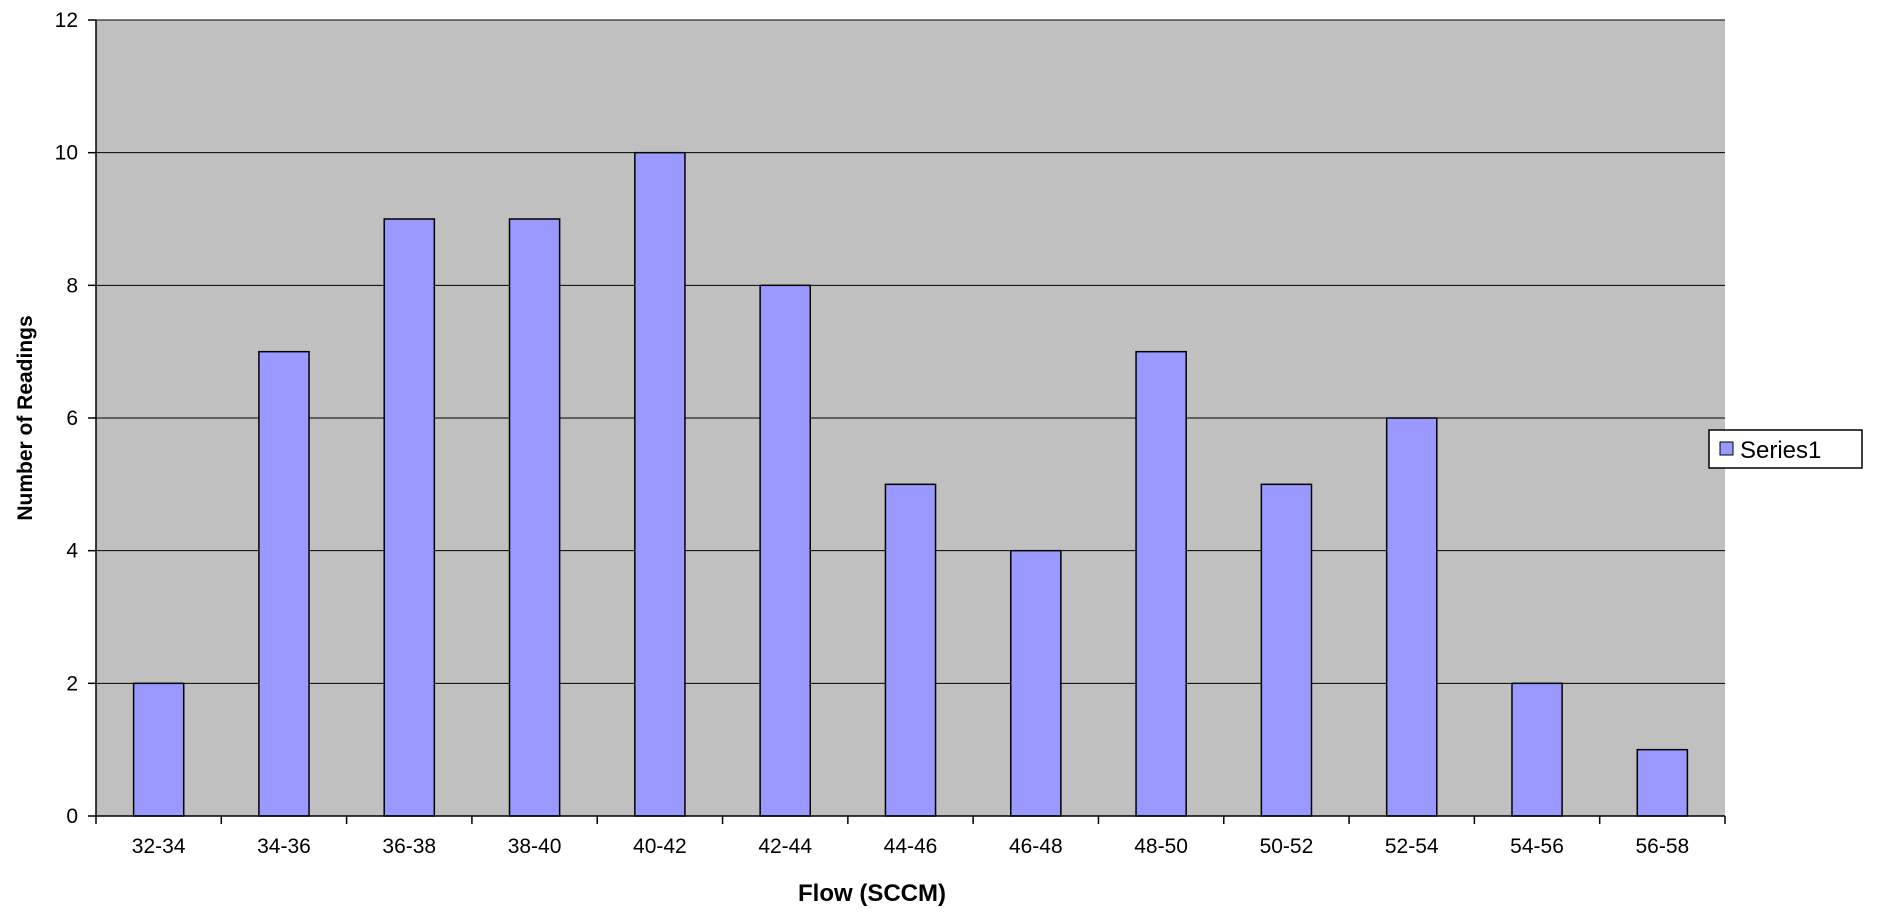  What do you see at coordinates (72, 285) in the screenshot?
I see `y-tick-label: 8` at bounding box center [72, 285].